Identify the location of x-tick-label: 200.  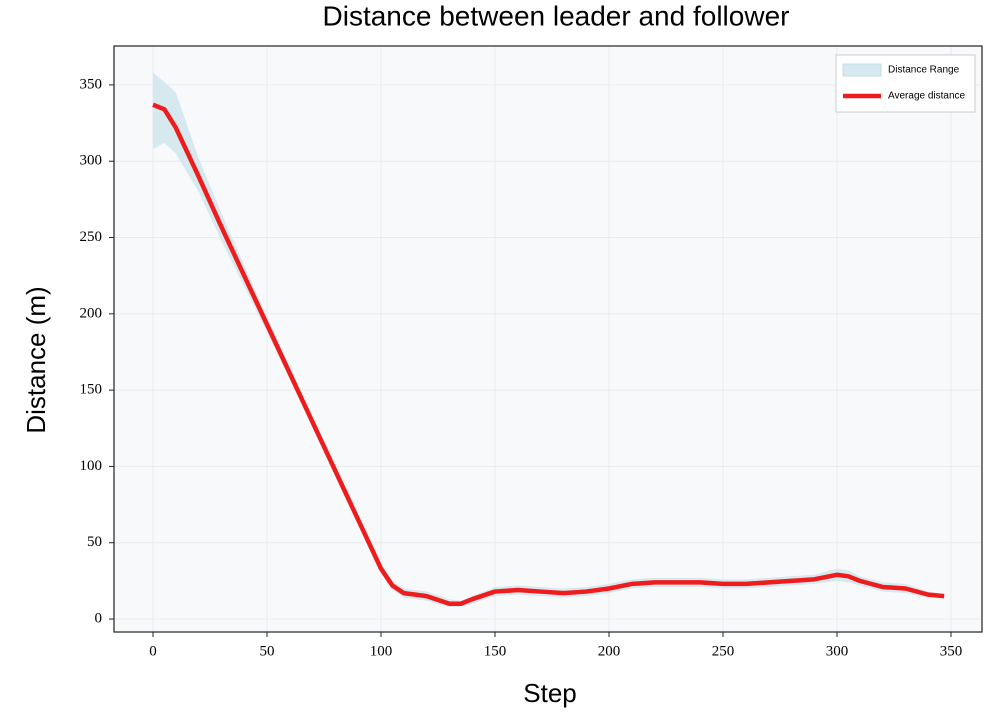
(609, 651).